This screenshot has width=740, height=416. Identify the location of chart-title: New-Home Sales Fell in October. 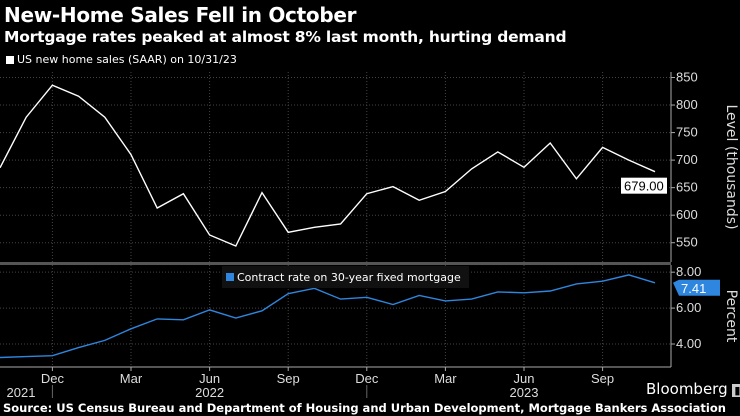
(180, 15).